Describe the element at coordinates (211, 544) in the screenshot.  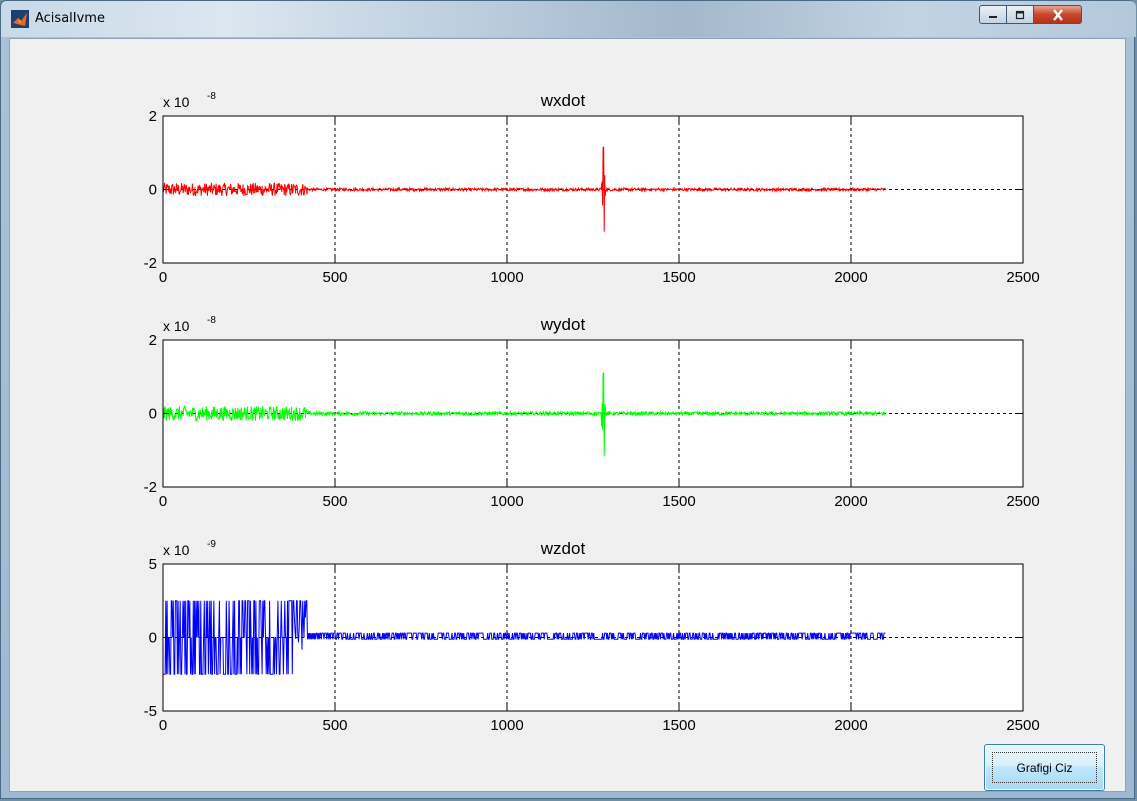
I see `y-axis-exponent: -9` at that location.